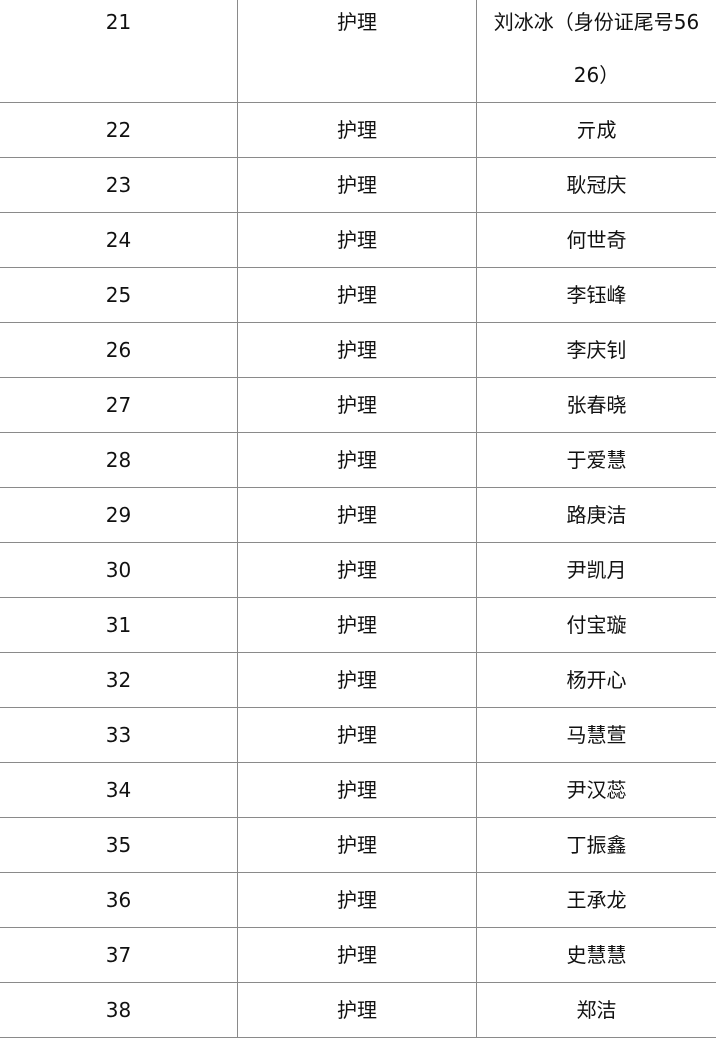  What do you see at coordinates (118, 185) in the screenshot?
I see `cell-number: 23` at bounding box center [118, 185].